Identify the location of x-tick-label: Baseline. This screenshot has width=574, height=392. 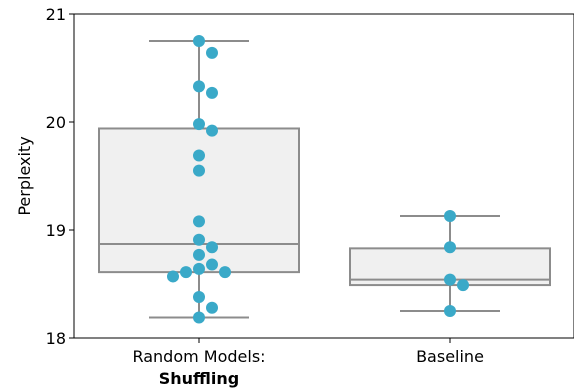
(450, 356).